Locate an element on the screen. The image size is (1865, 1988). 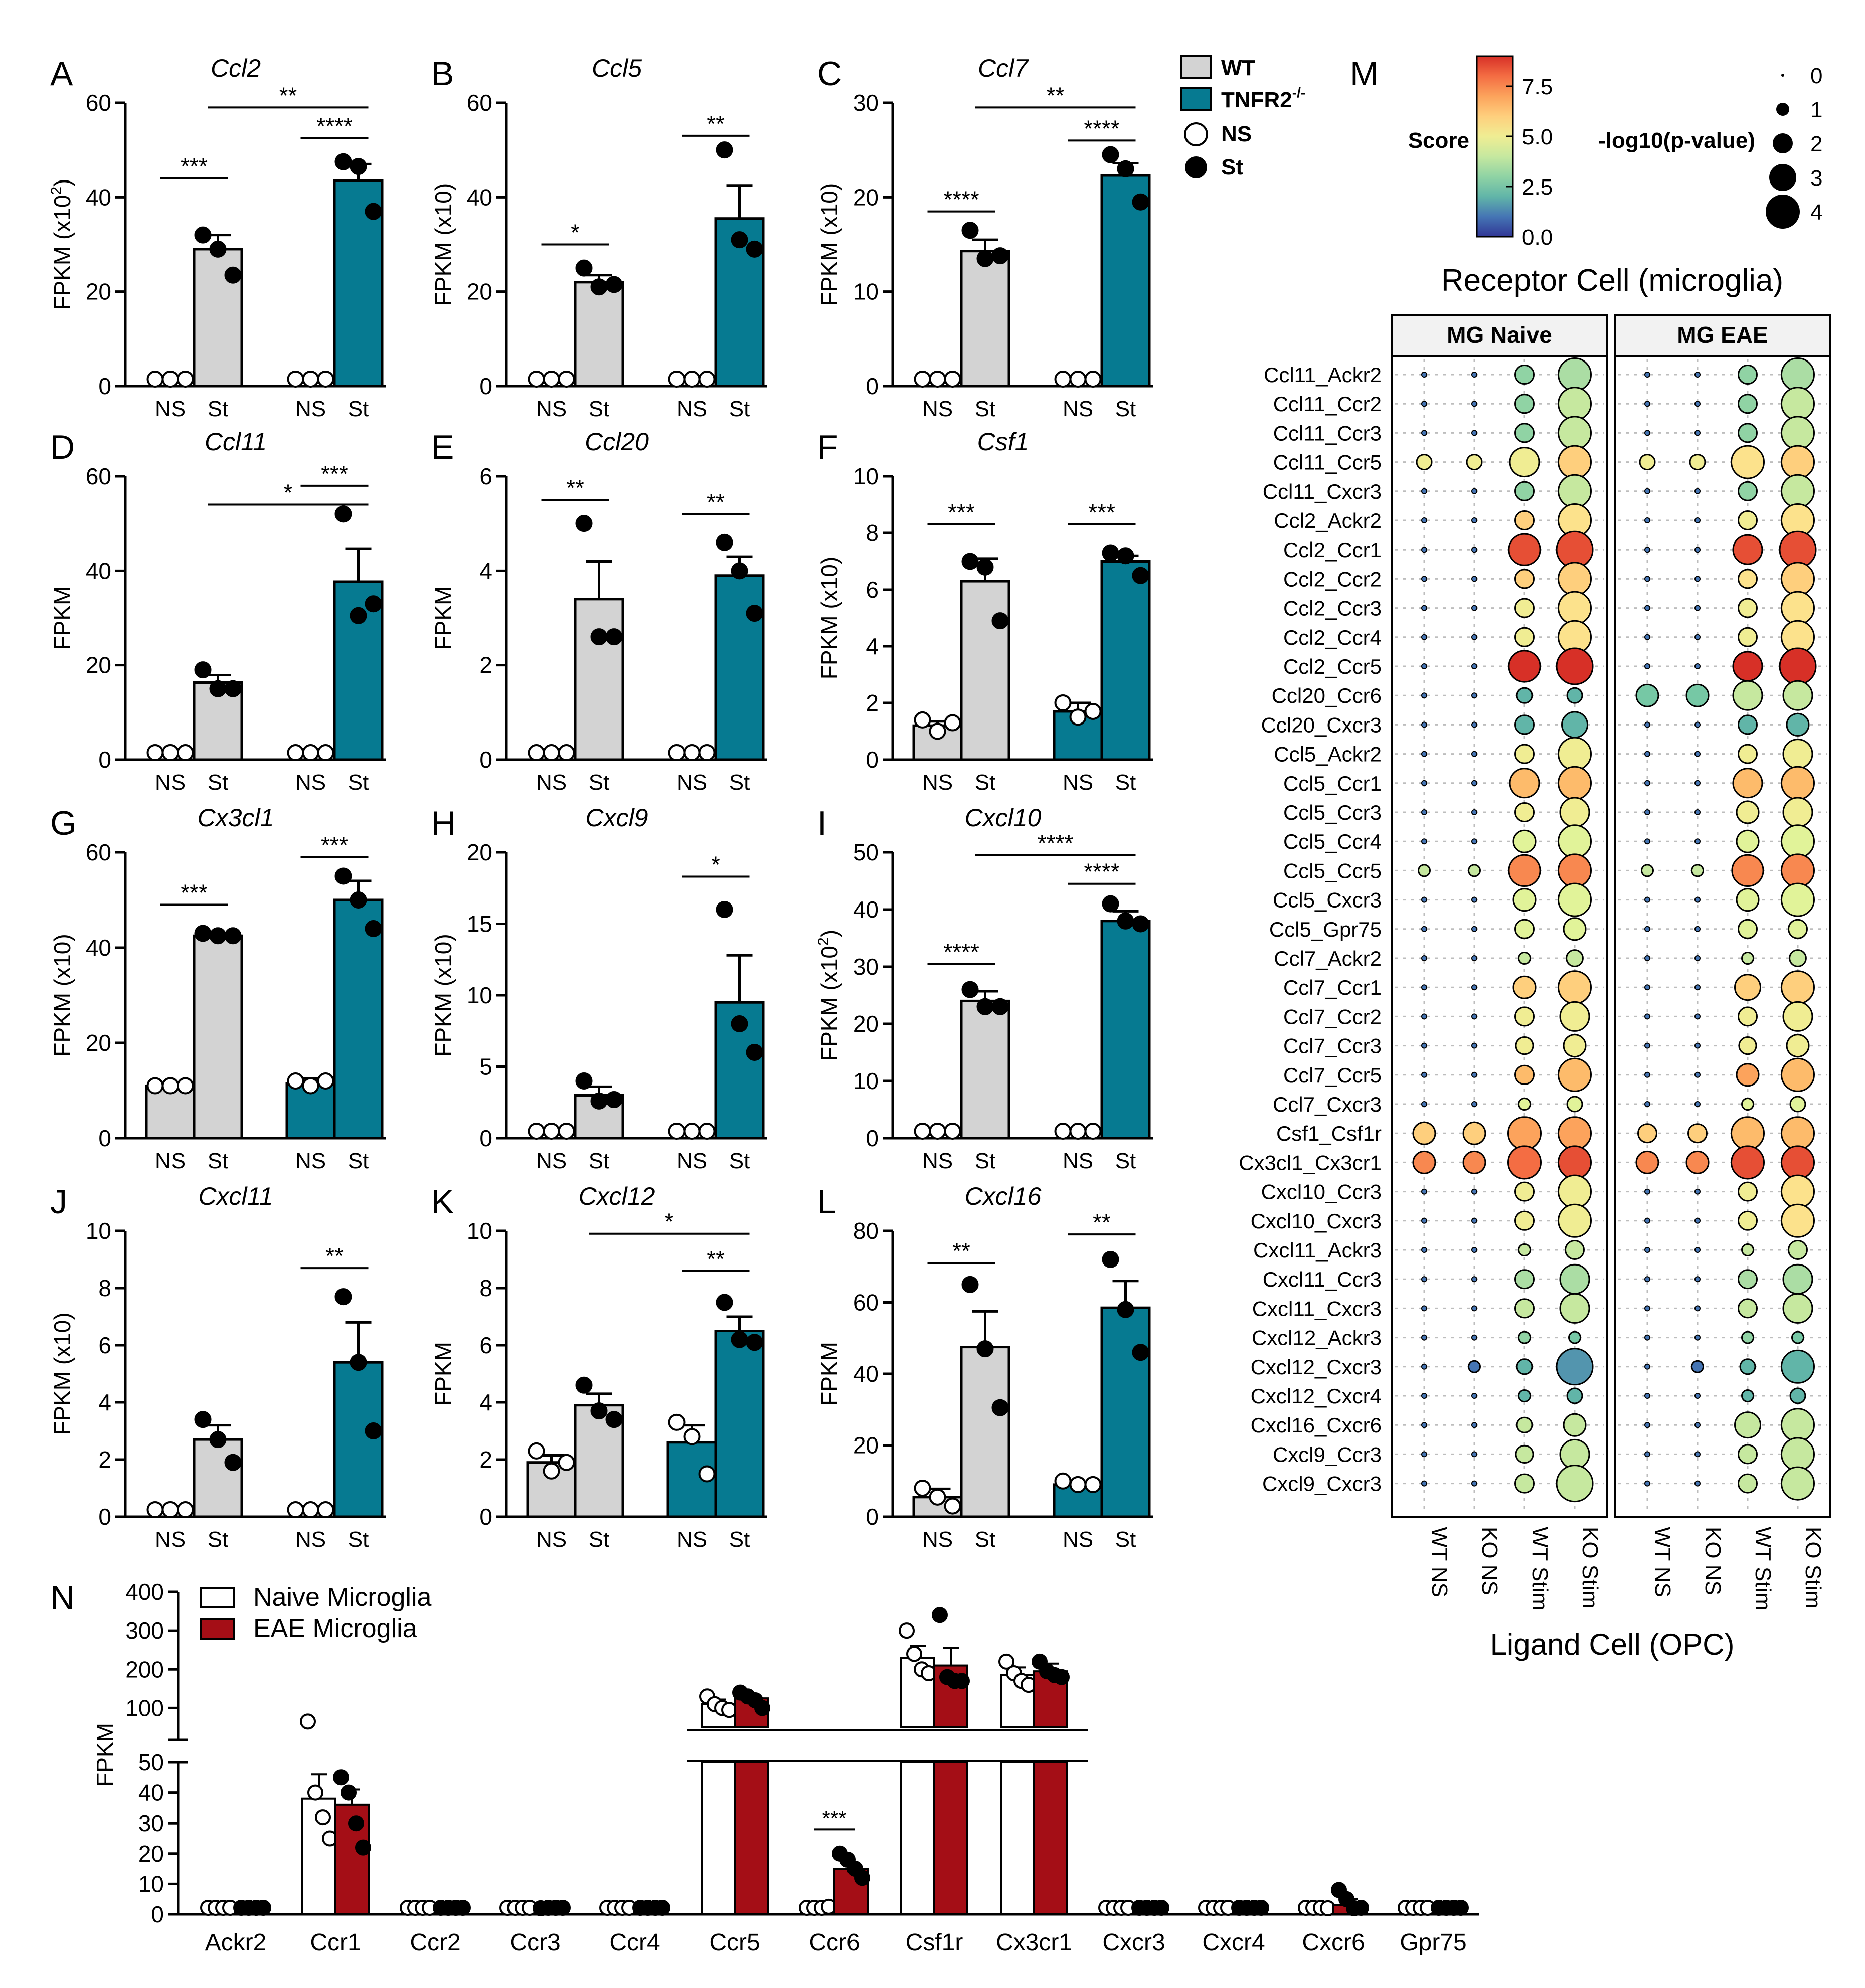
size-legend-label: 2 is located at coordinates (1816, 144).